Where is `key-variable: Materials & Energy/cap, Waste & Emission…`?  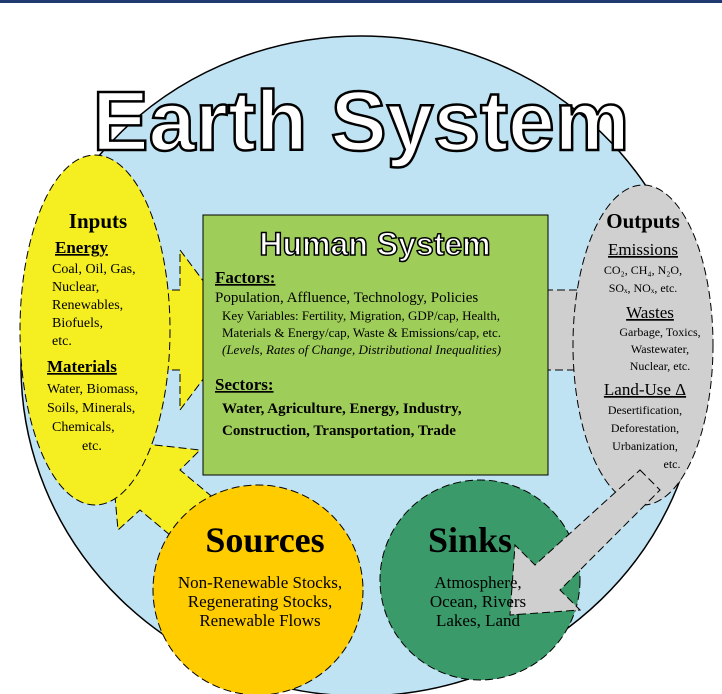 key-variable: Materials & Energy/cap, Waste & Emission… is located at coordinates (361, 332).